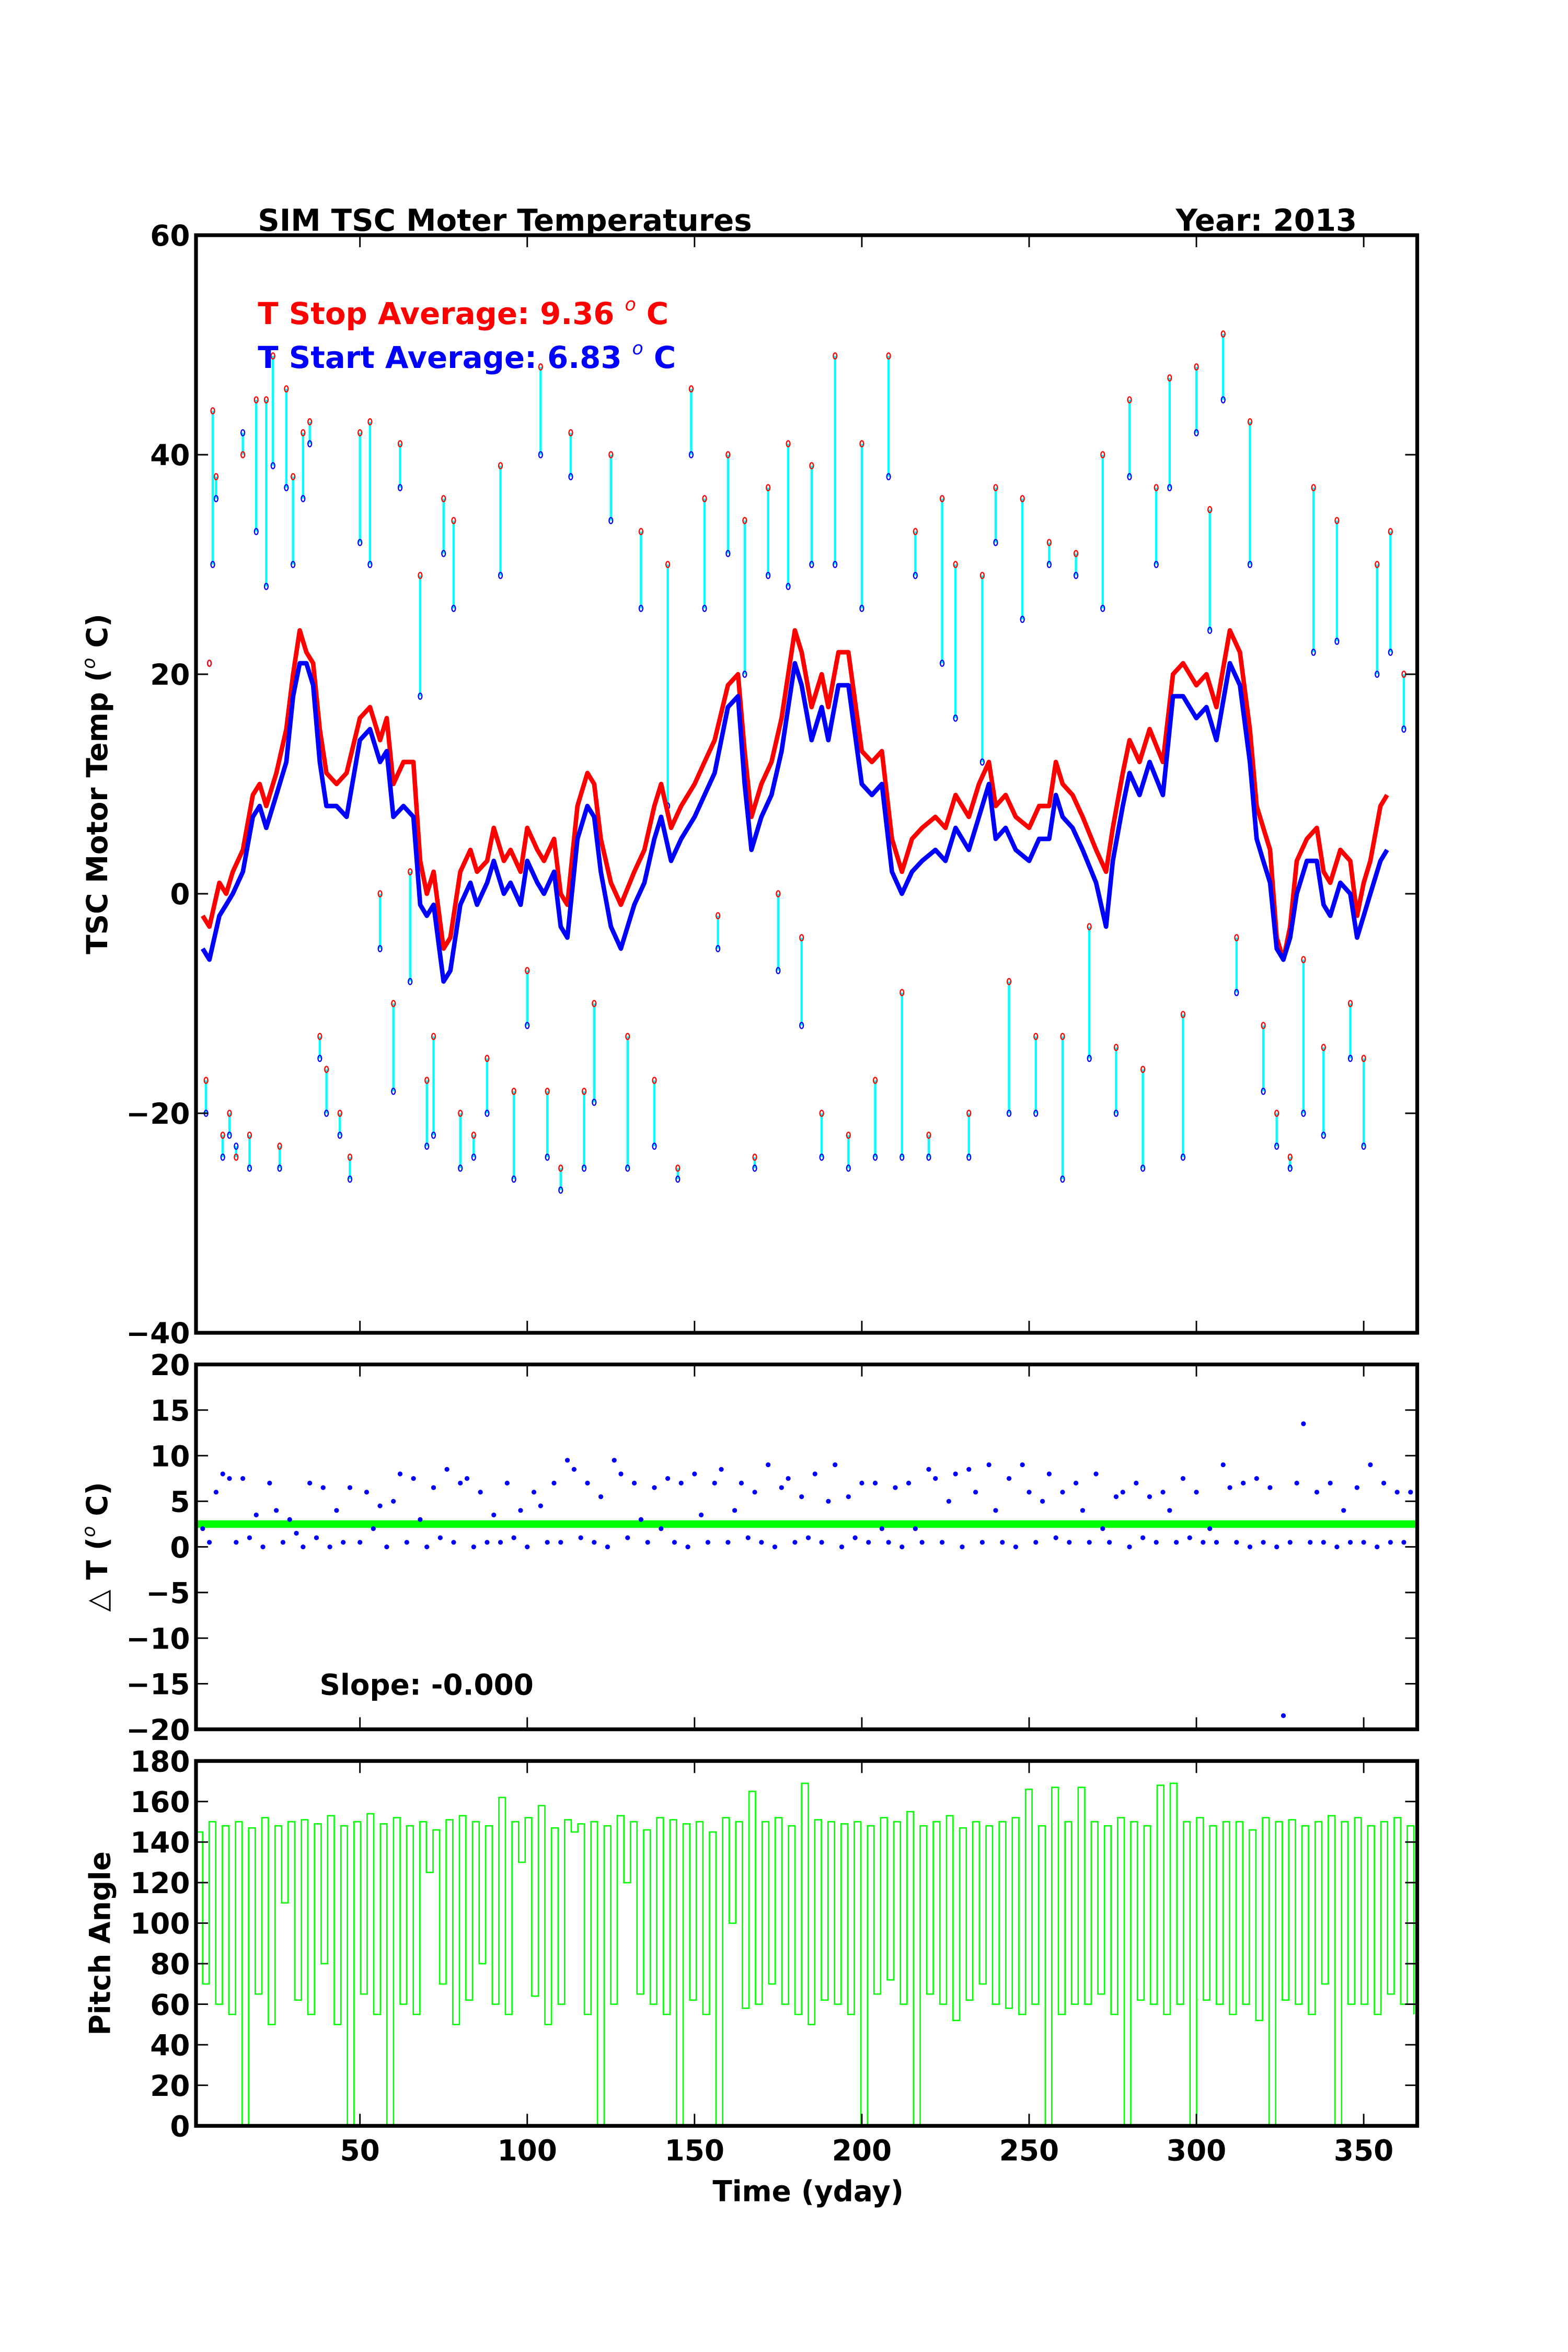 The width and height of the screenshot is (1568, 2352). Describe the element at coordinates (1266, 220) in the screenshot. I see `year-label: Year: 2013` at that location.